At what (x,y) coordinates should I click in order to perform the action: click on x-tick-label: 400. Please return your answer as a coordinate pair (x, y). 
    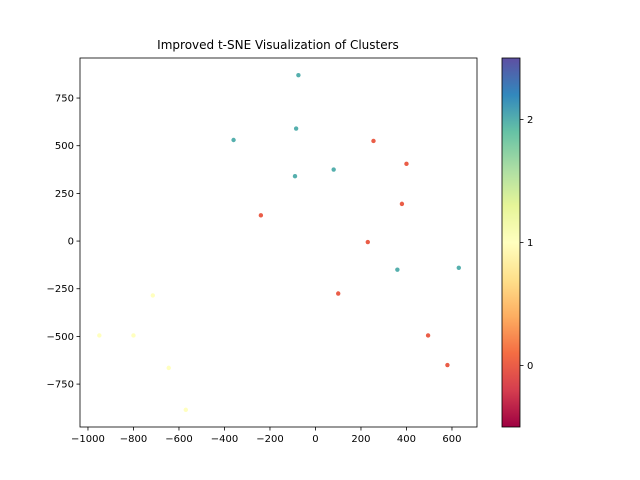
    Looking at the image, I should click on (406, 439).